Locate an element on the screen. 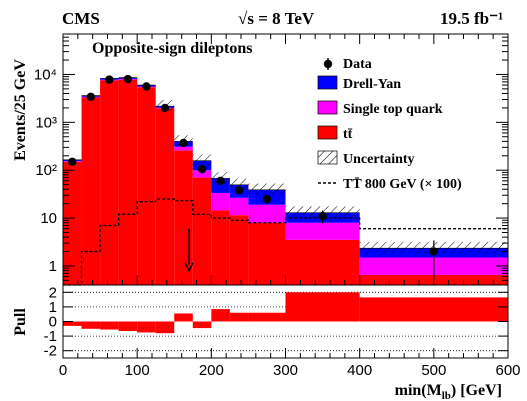 The width and height of the screenshot is (527, 401). x-axis-label: min(Mlb) [GeV] is located at coordinates (448, 391).